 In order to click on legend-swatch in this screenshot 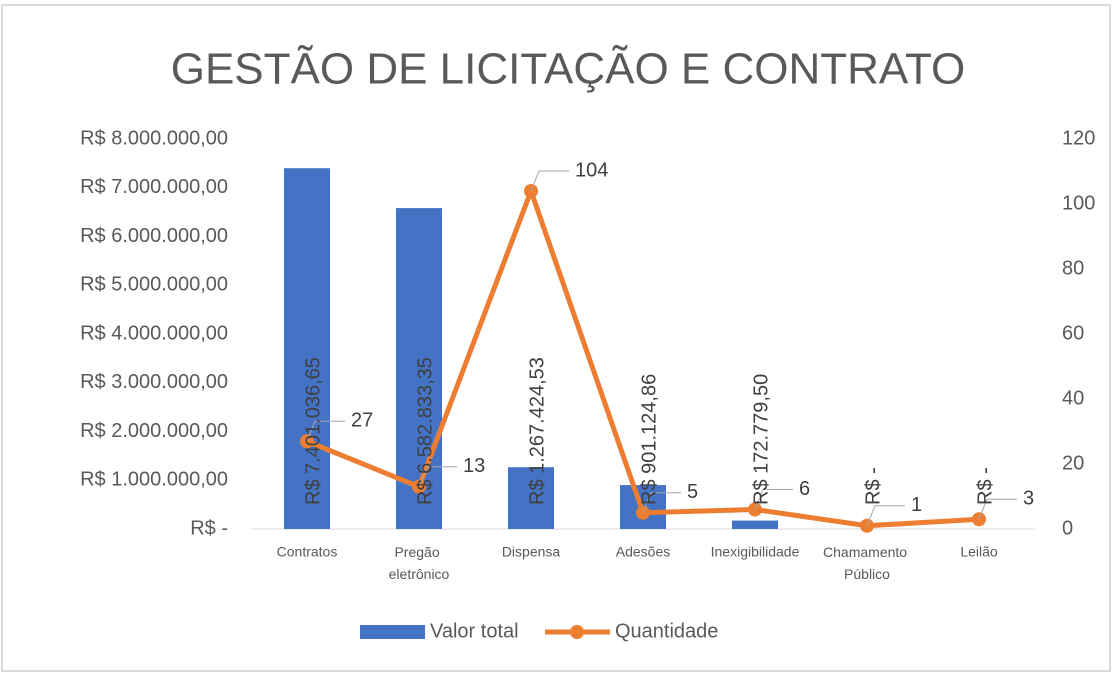, I will do `click(392, 632)`.